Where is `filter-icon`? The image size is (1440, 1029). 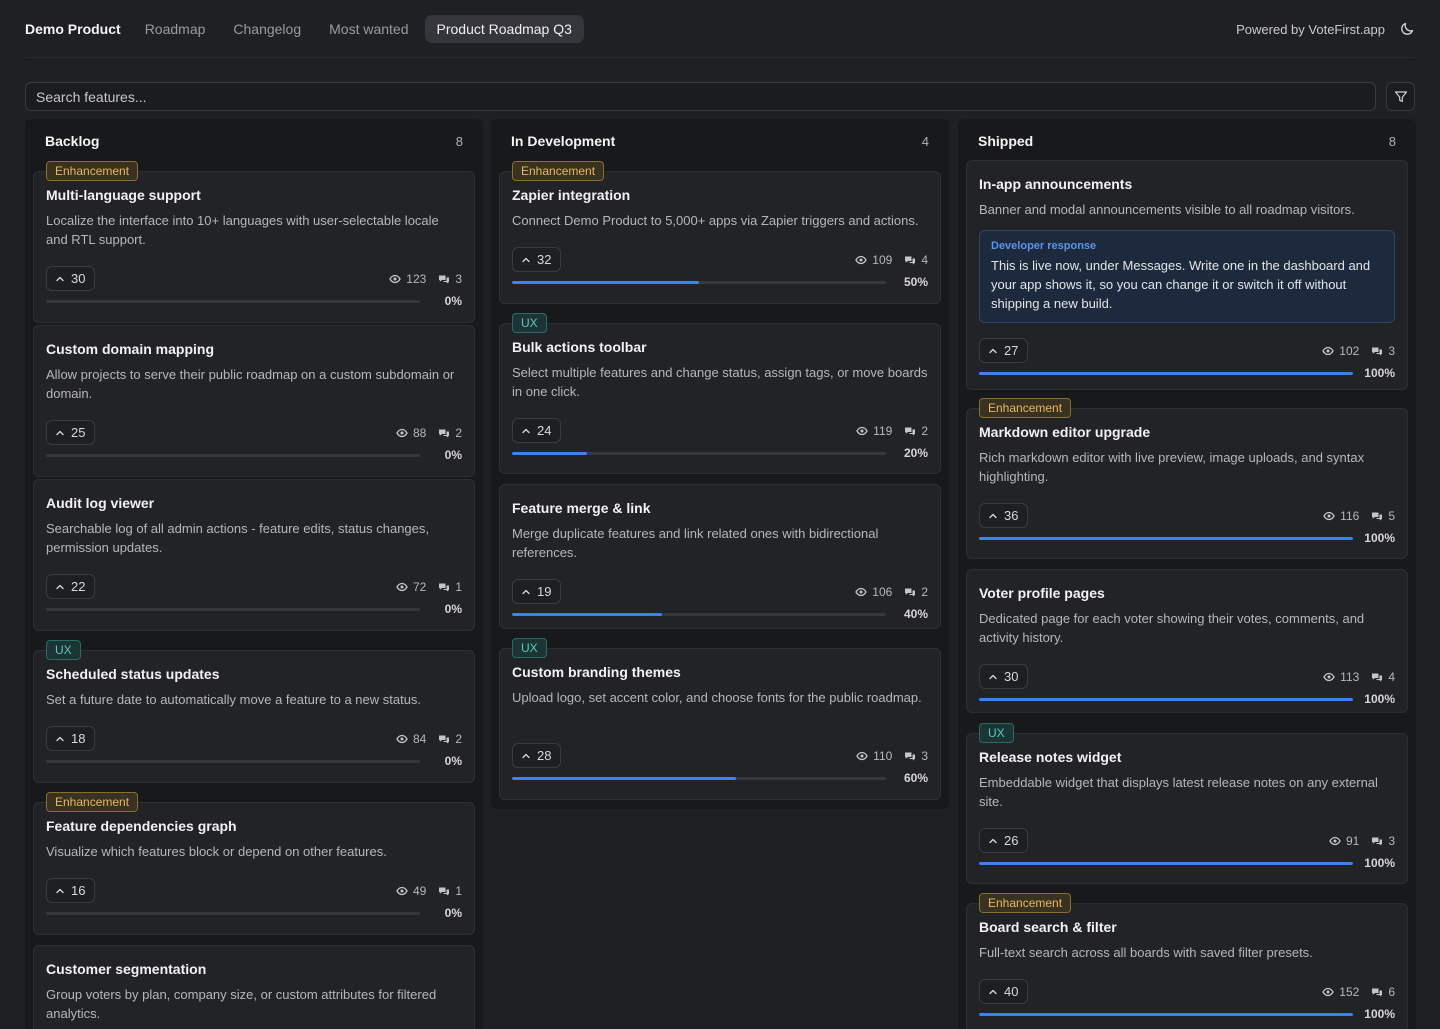 filter-icon is located at coordinates (1401, 97).